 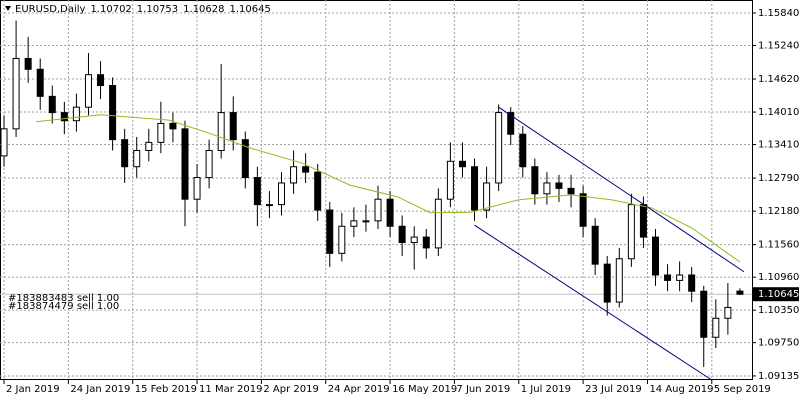 What do you see at coordinates (778, 178) in the screenshot?
I see `y-tick-label: 1.12790` at bounding box center [778, 178].